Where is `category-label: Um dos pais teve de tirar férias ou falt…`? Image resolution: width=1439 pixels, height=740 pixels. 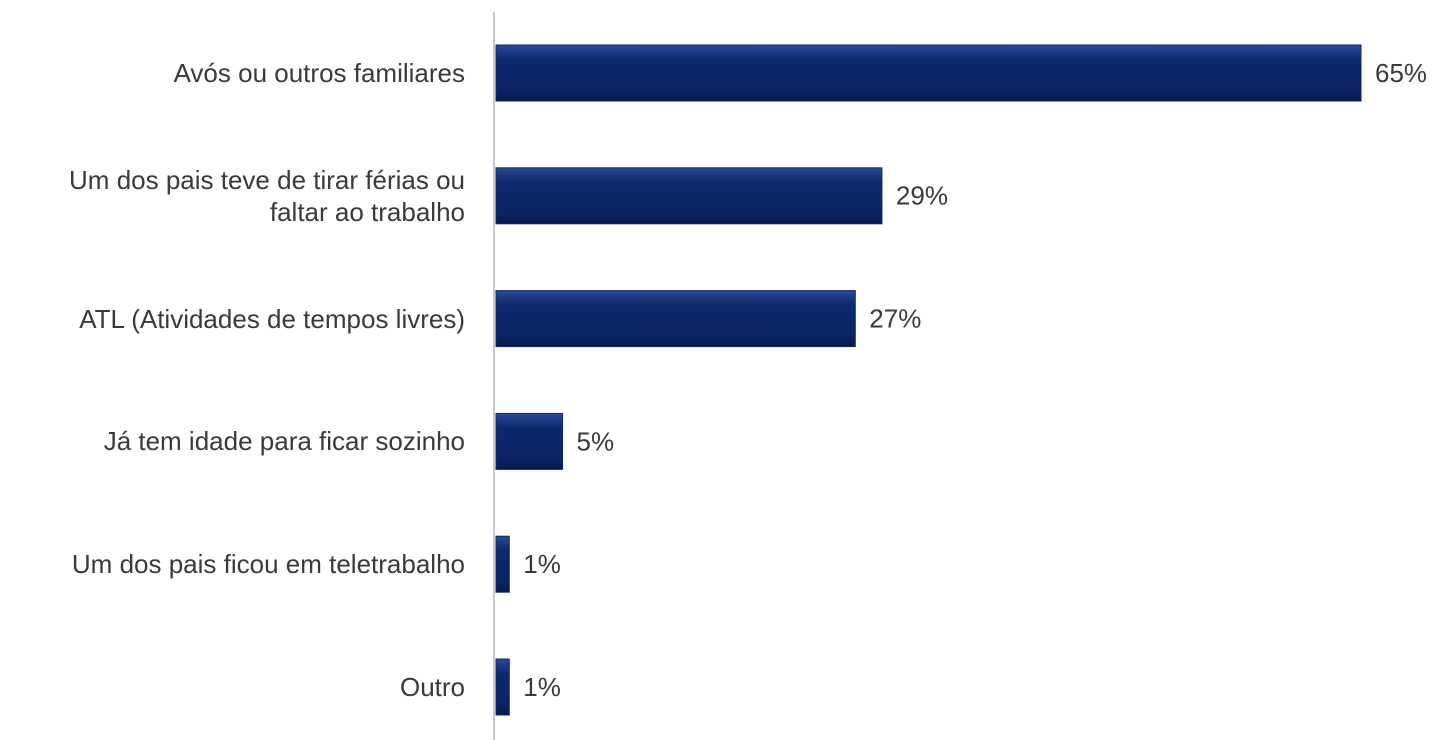 category-label: Um dos pais teve de tirar férias ou falt… is located at coordinates (267, 195).